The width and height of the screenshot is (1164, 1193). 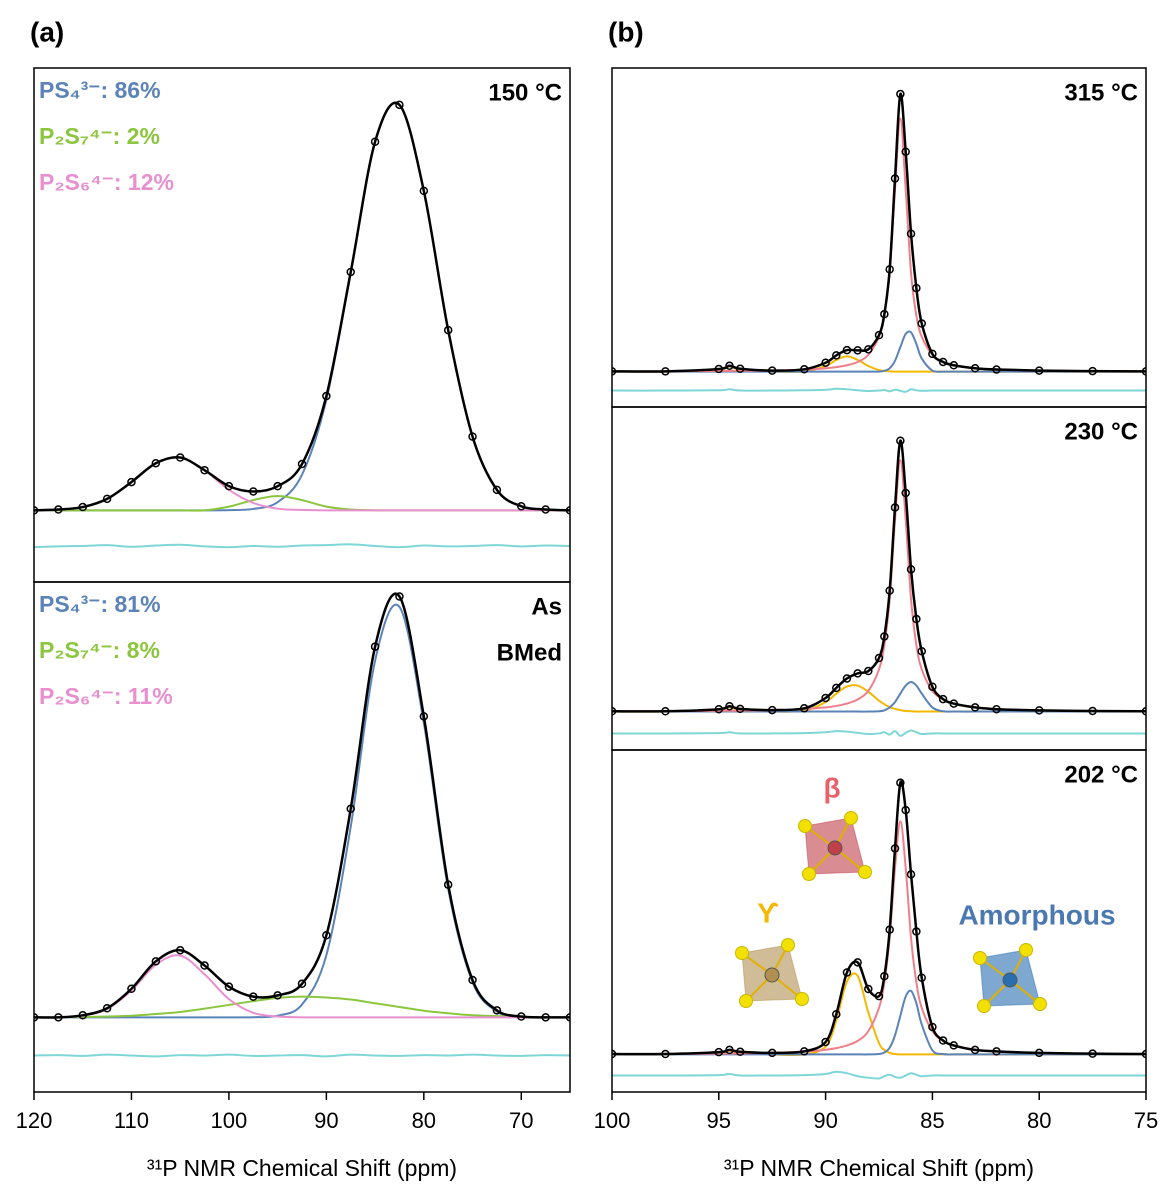 I want to click on annotation: PS₄³⁻: 86%, so click(x=100, y=90).